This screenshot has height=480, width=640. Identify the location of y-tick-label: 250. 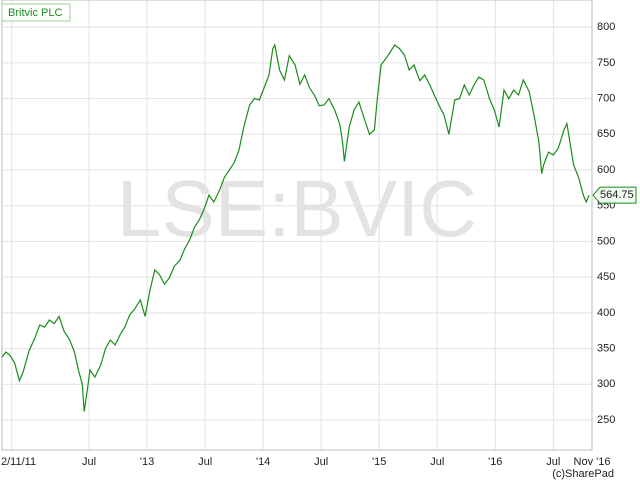
(606, 420).